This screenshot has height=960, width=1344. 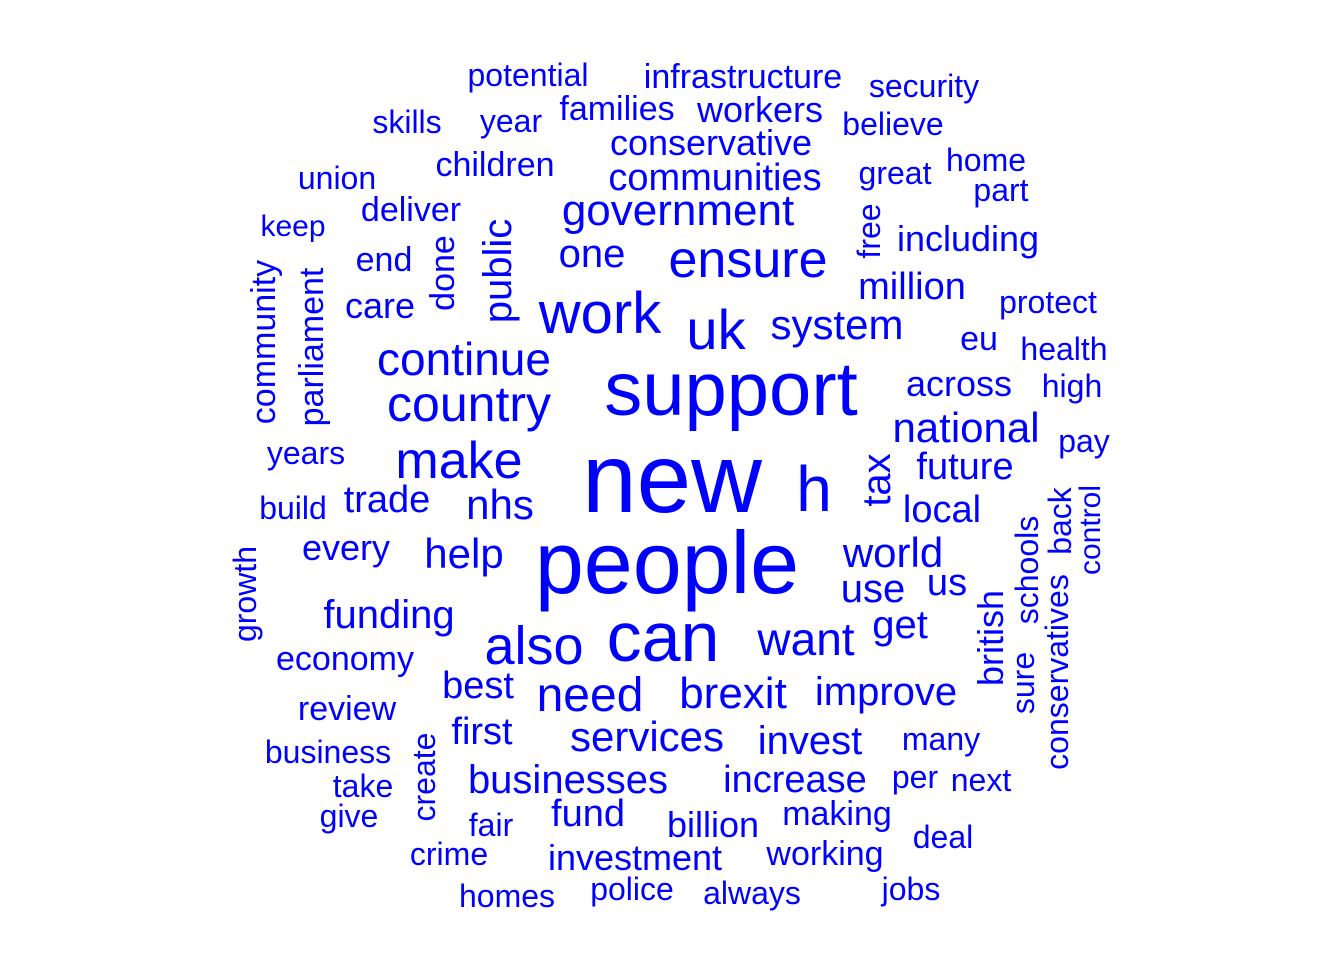 What do you see at coordinates (1064, 349) in the screenshot?
I see `cloud-word-health: health` at bounding box center [1064, 349].